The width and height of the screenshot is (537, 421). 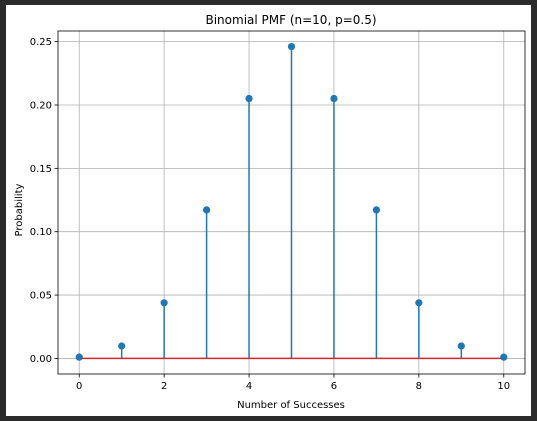 I want to click on y-tick-label: 0.05, so click(x=41, y=296).